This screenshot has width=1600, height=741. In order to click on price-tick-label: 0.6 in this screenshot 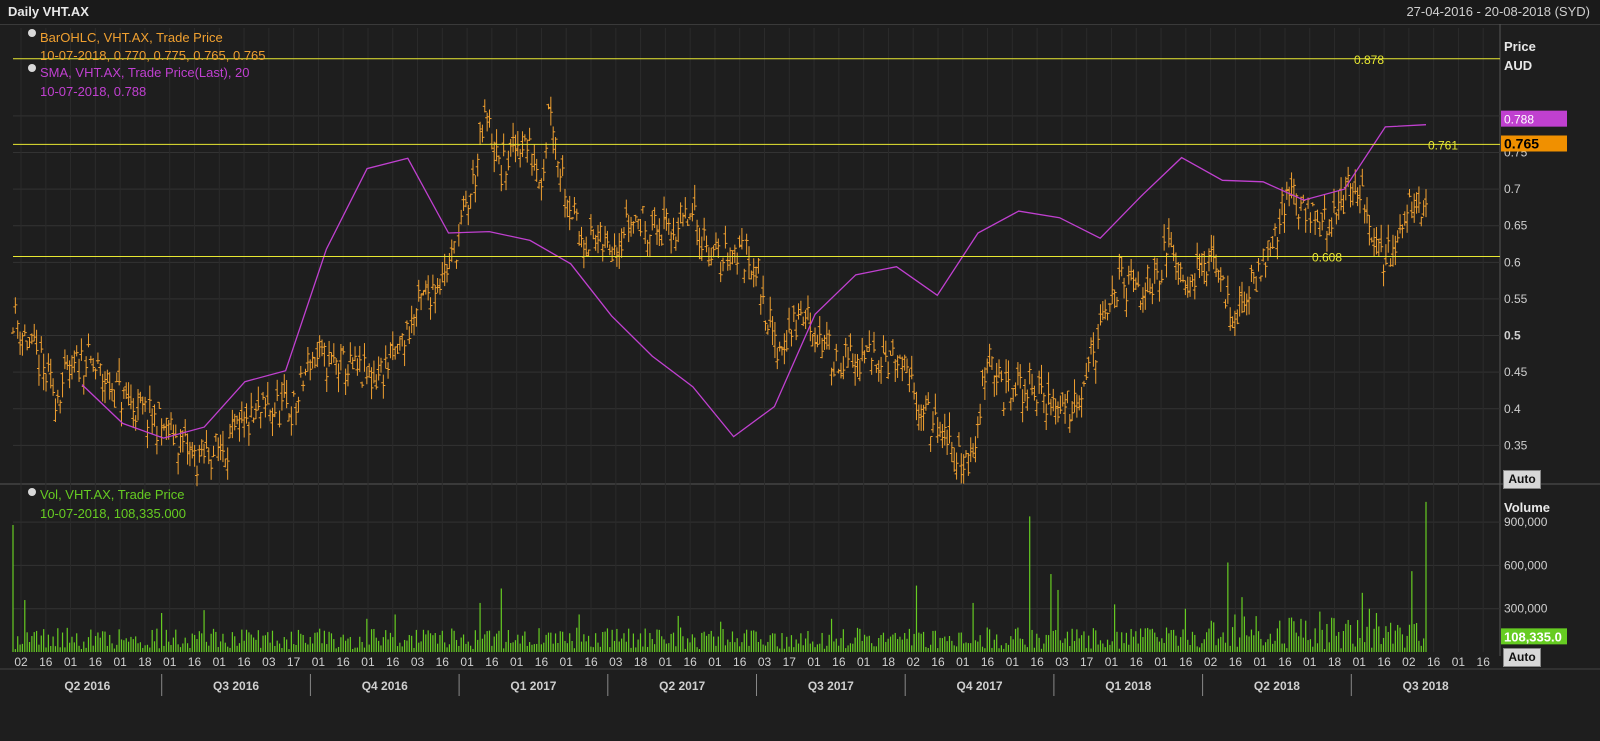, I will do `click(1512, 262)`.